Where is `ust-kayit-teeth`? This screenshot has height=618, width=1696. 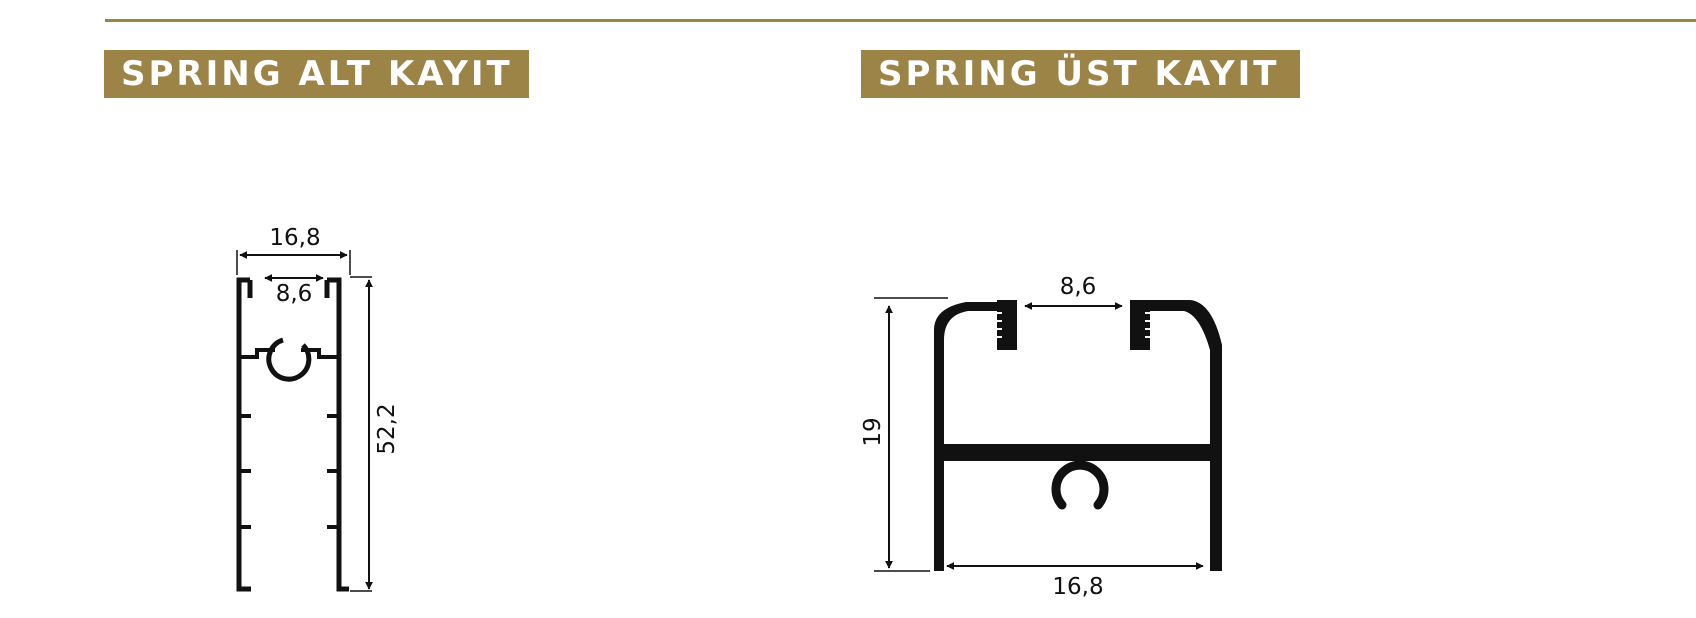 ust-kayit-teeth is located at coordinates (1073, 325).